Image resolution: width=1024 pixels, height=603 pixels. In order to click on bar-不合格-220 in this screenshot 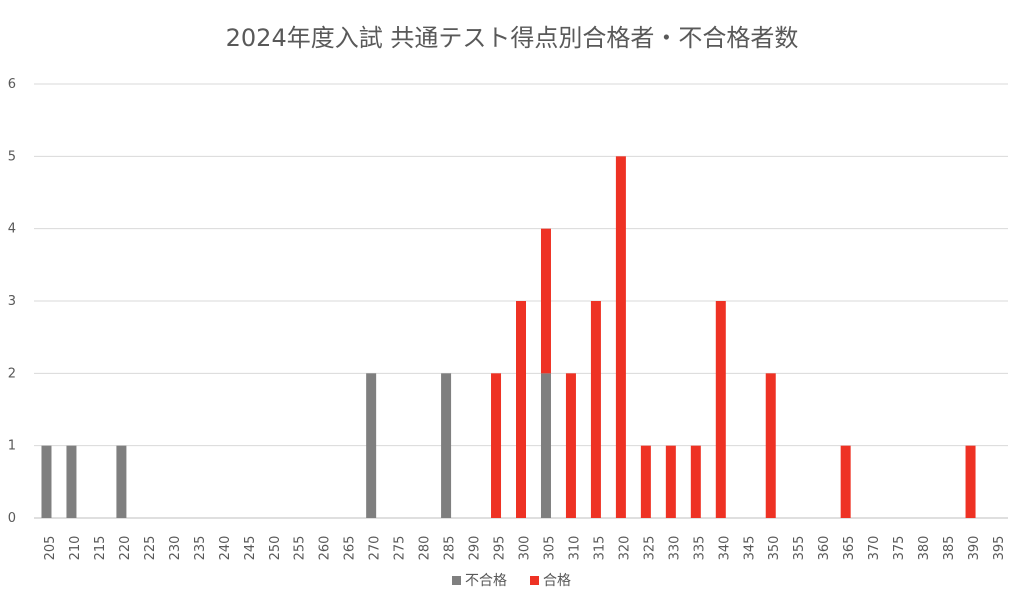, I will do `click(121, 481)`.